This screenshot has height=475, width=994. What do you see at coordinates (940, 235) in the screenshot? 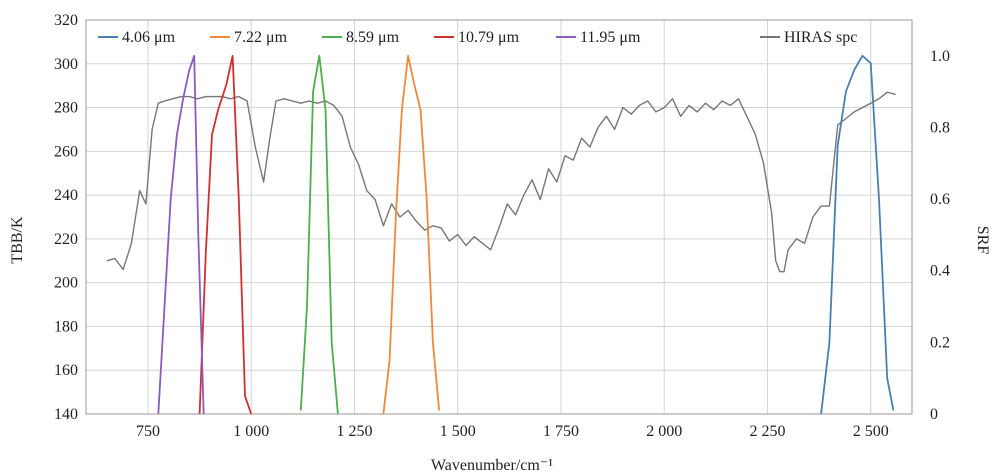
I see `right-y-axis-ticks: 0 0.2 0.4 0.6 0.8 1.0` at bounding box center [940, 235].